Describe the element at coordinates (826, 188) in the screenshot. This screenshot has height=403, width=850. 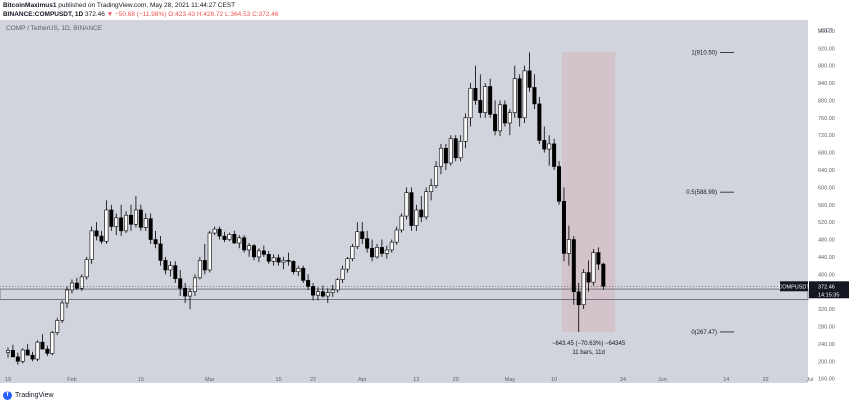
I see `y-tick-label: 600.00` at that location.